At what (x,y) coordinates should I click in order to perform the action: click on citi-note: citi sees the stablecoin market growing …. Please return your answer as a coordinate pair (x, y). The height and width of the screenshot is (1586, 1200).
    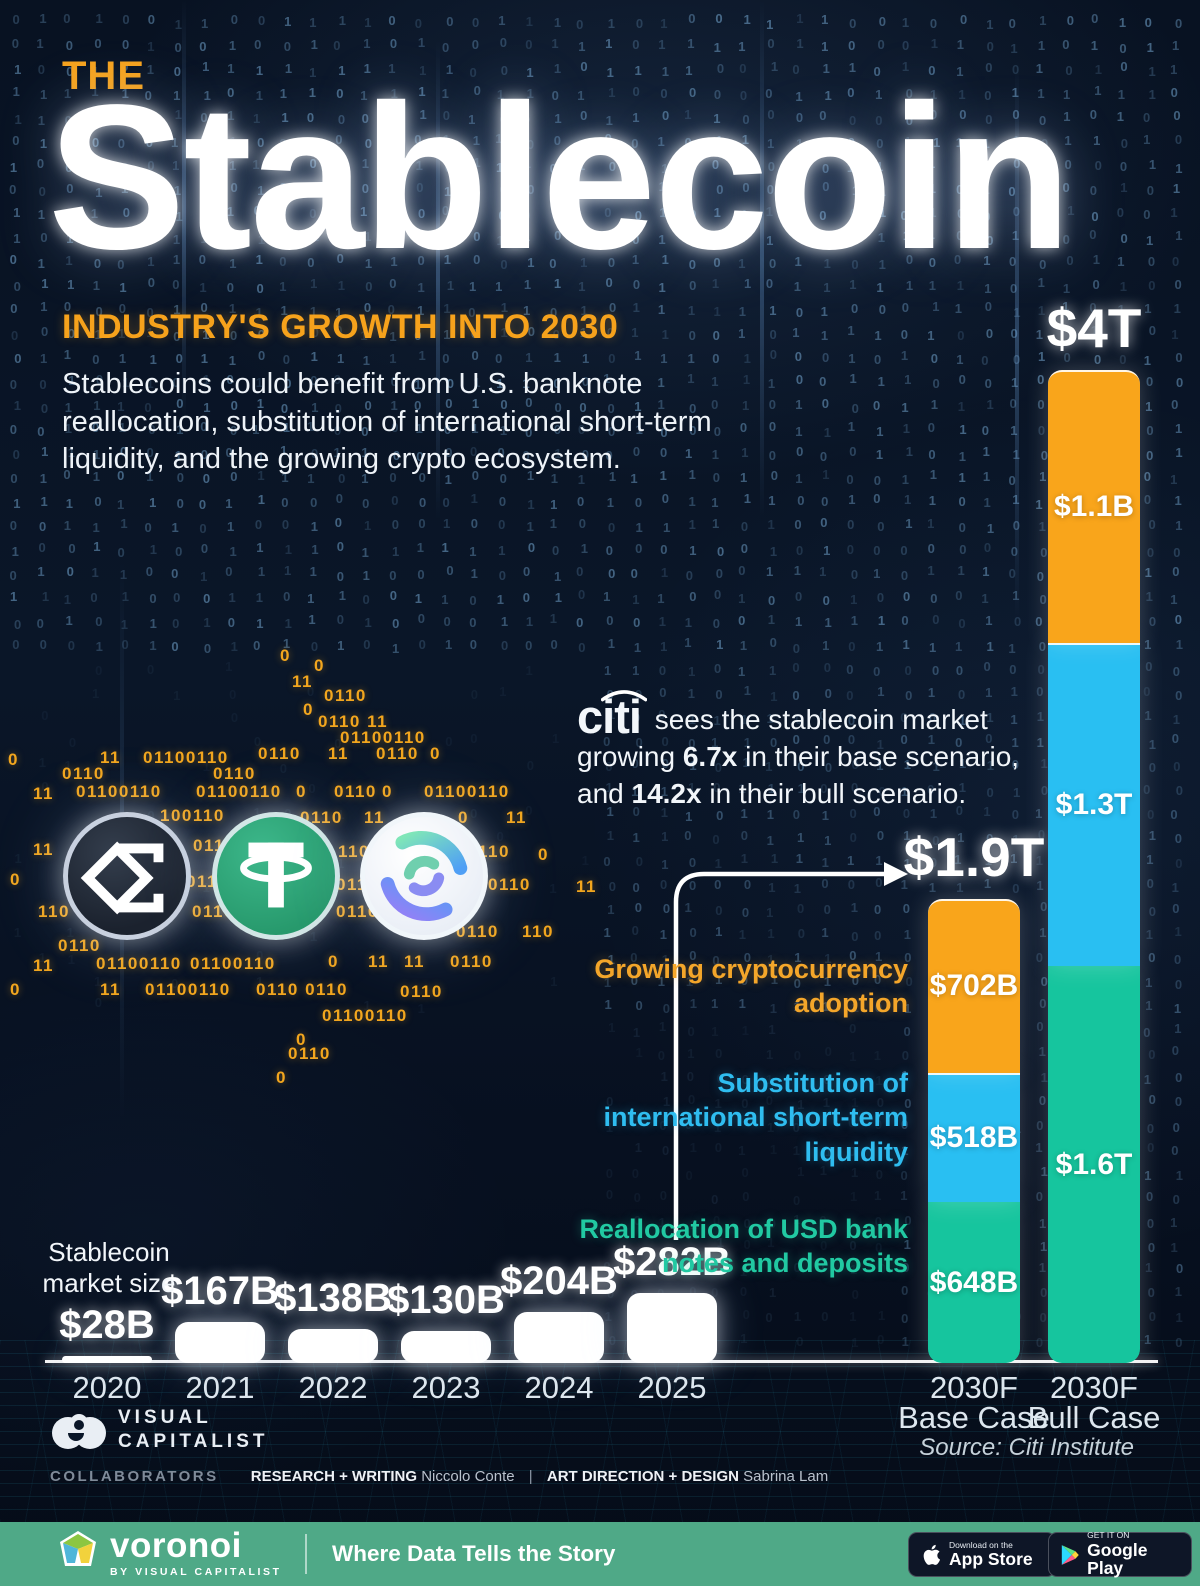
    Looking at the image, I should click on (803, 751).